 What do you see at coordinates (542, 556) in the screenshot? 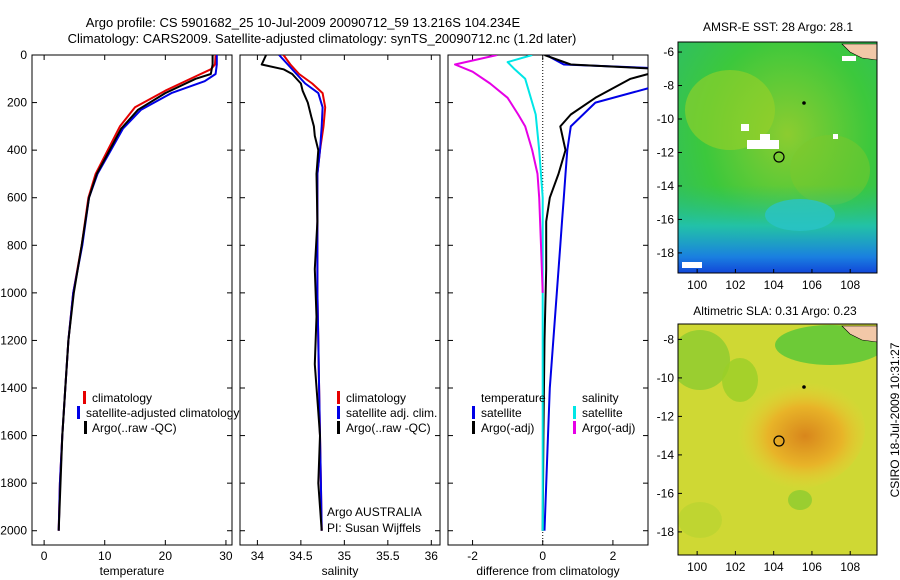
I see `x-tick-label: 0` at bounding box center [542, 556].